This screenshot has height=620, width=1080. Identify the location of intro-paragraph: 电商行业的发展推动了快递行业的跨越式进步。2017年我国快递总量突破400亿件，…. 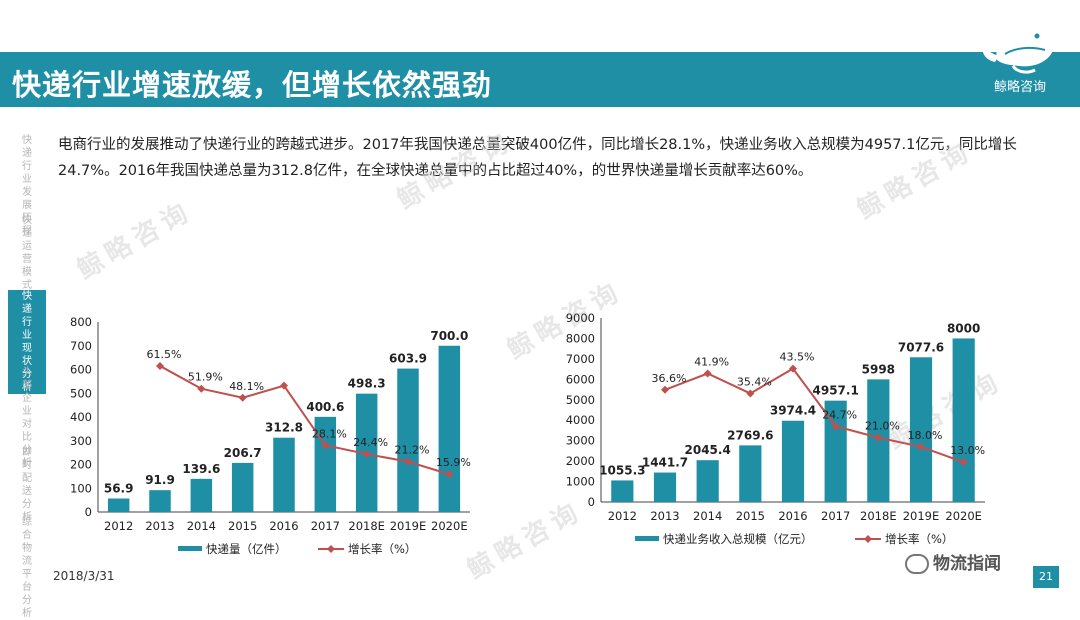
(537, 158).